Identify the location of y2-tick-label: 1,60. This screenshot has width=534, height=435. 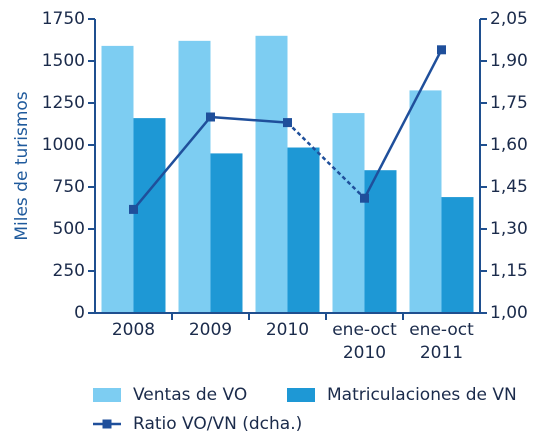
(509, 145).